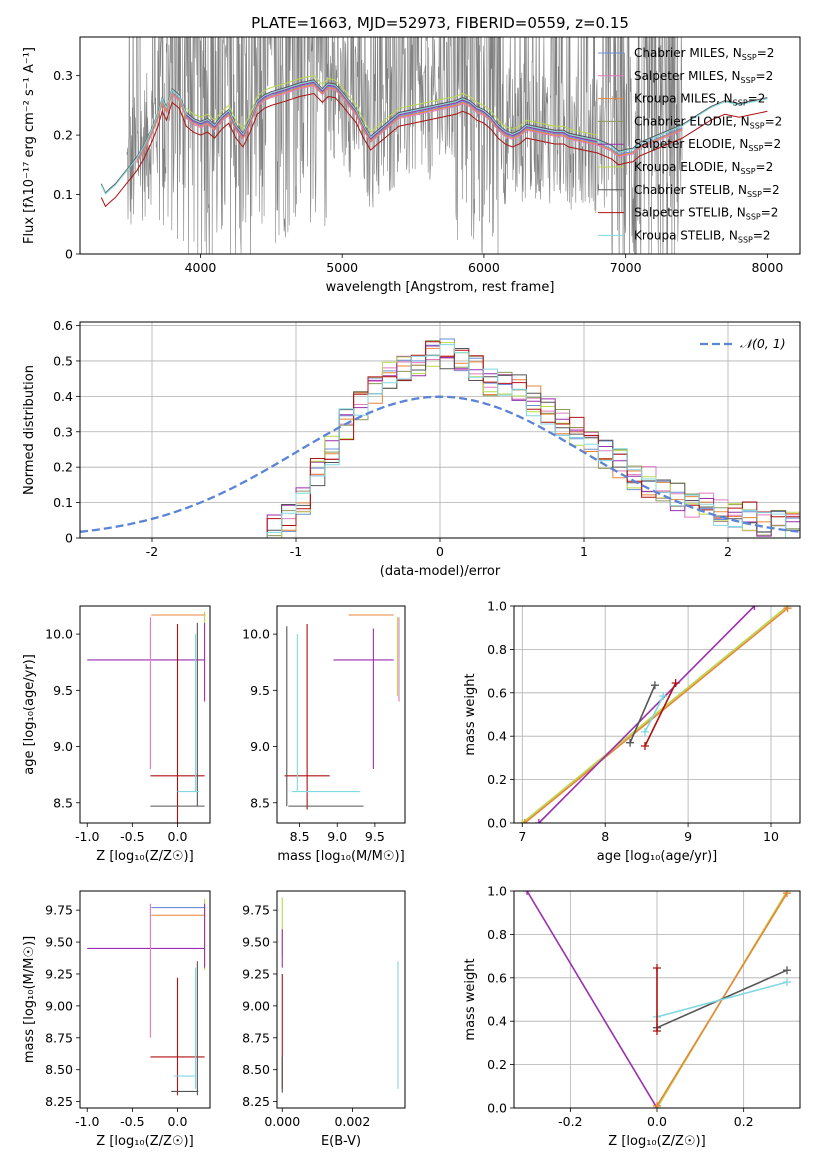  I want to click on x-tick-label: -1.0, so click(87, 836).